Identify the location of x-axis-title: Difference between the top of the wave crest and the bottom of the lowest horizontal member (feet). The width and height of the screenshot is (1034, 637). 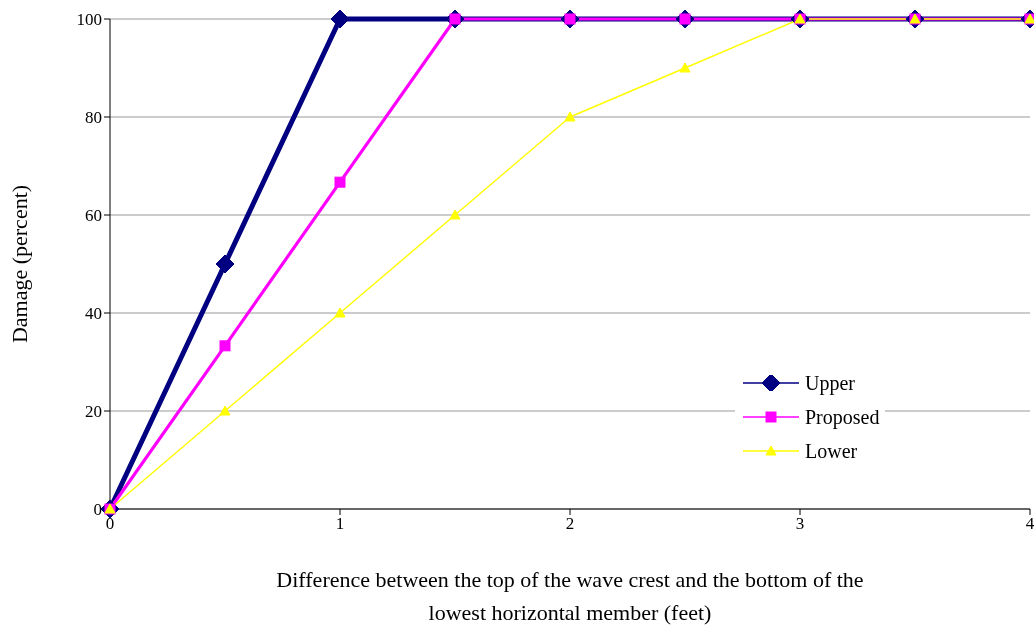
(570, 596).